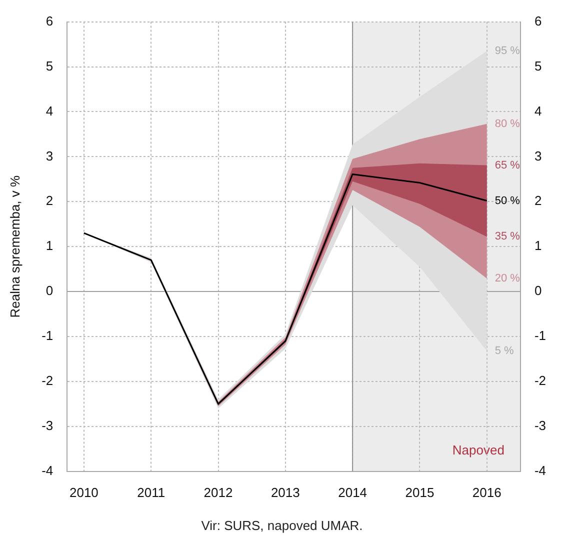 The width and height of the screenshot is (564, 538). Describe the element at coordinates (50, 200) in the screenshot. I see `y-tick-label: 2` at that location.